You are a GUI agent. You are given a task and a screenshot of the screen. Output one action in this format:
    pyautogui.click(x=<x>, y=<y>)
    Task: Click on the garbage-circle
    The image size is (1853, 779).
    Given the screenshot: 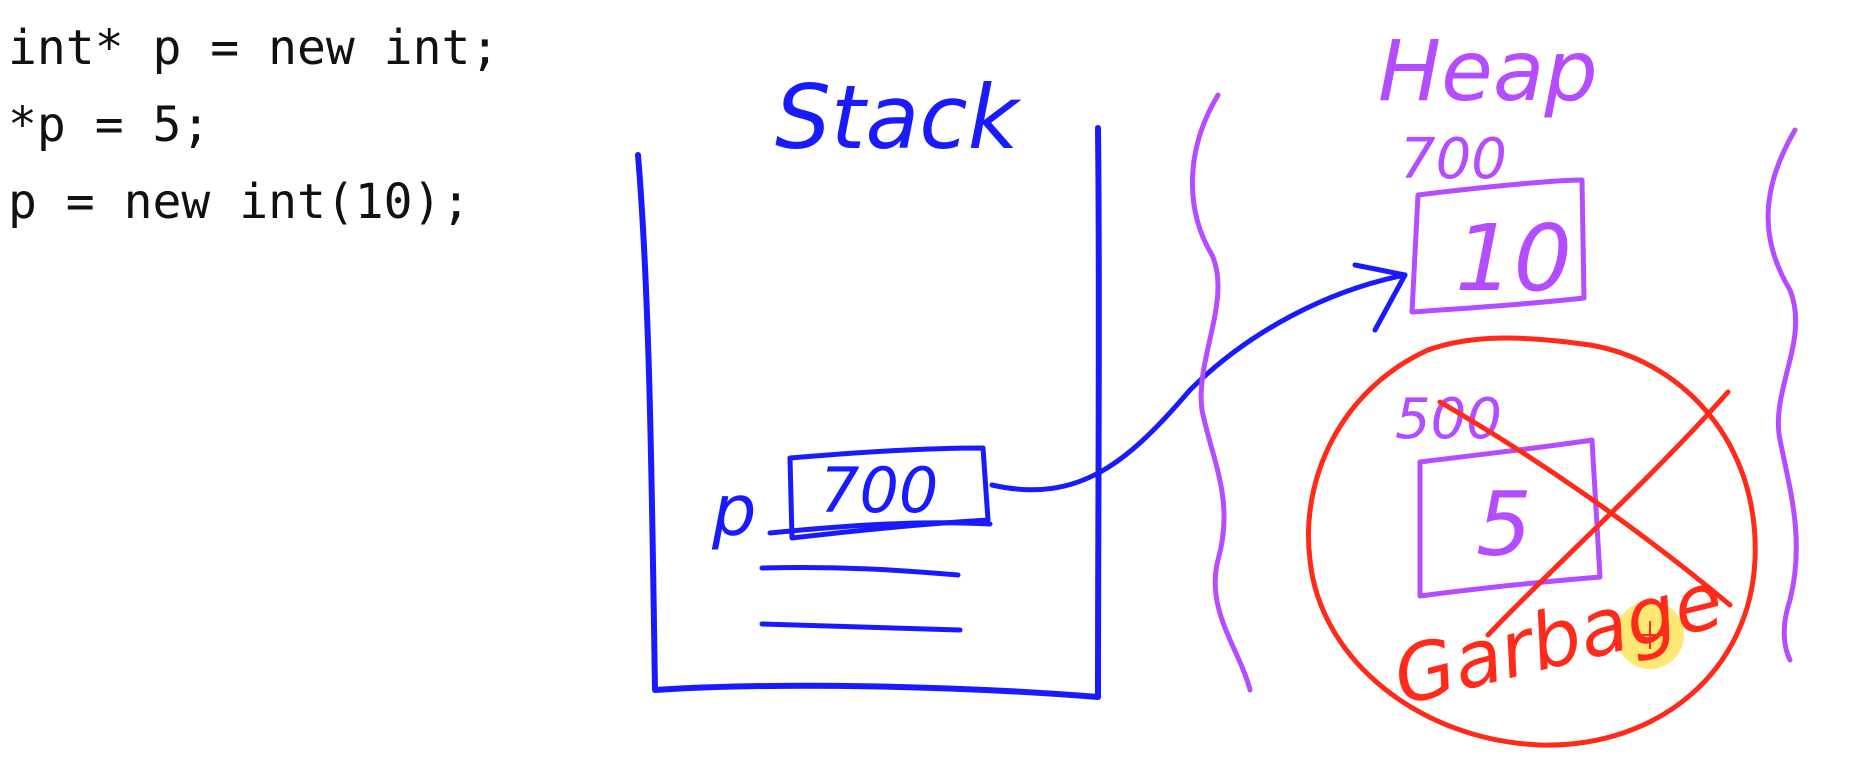 What is the action you would take?
    pyautogui.click(x=1532, y=541)
    